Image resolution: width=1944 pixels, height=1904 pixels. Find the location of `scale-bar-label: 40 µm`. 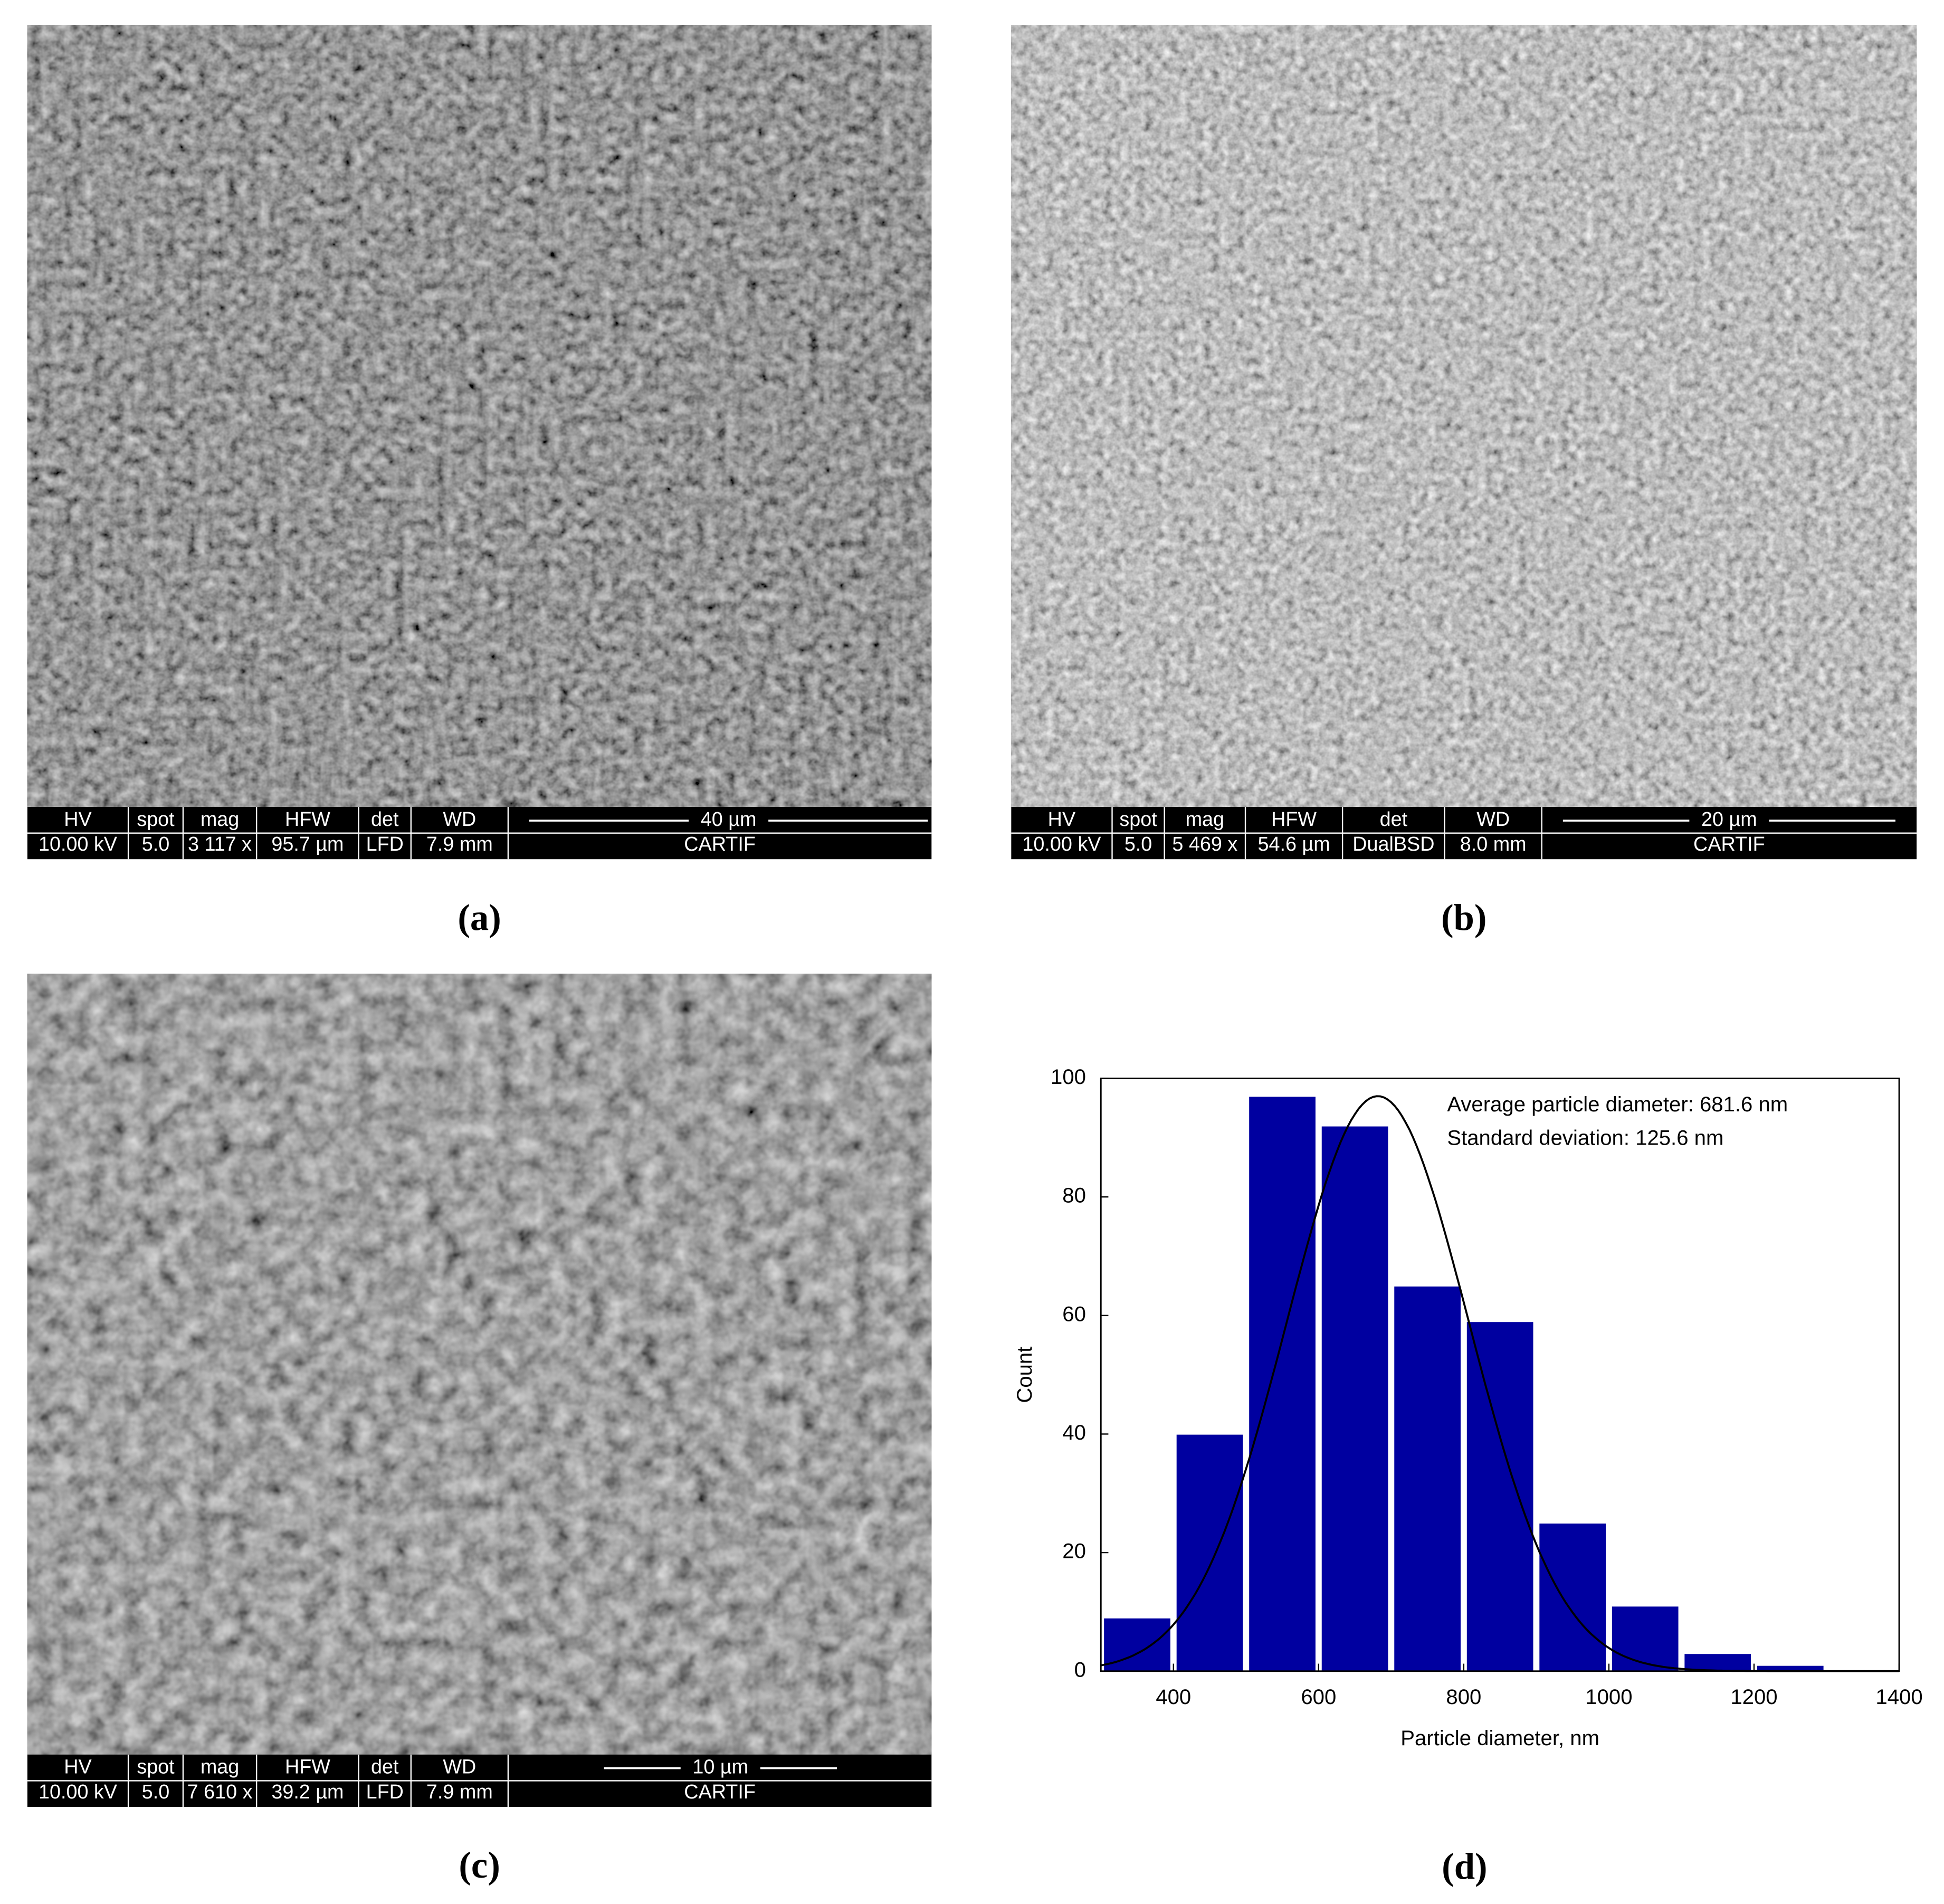

scale-bar-label: 40 µm is located at coordinates (729, 819).